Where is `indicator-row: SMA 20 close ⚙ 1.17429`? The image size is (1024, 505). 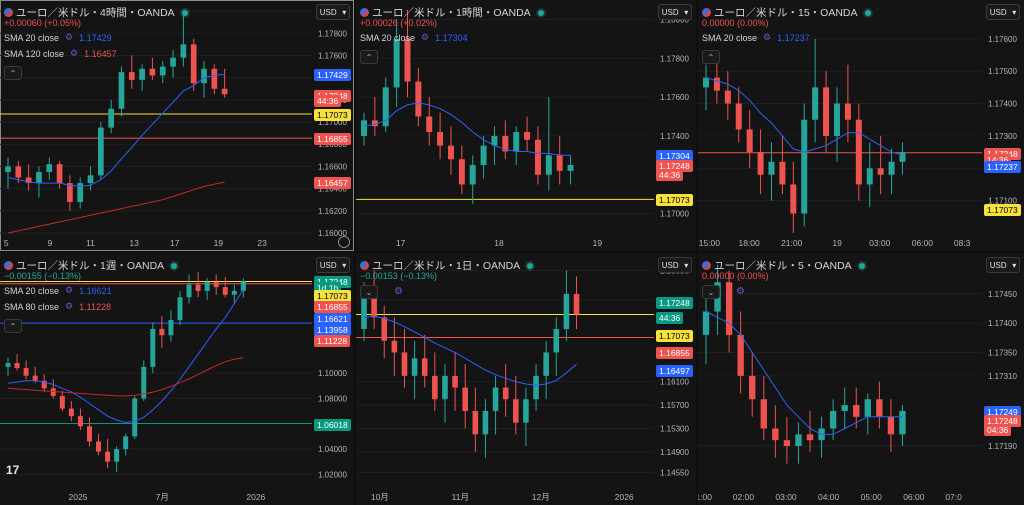 indicator-row: SMA 20 close ⚙ 1.17429 is located at coordinates (58, 37).